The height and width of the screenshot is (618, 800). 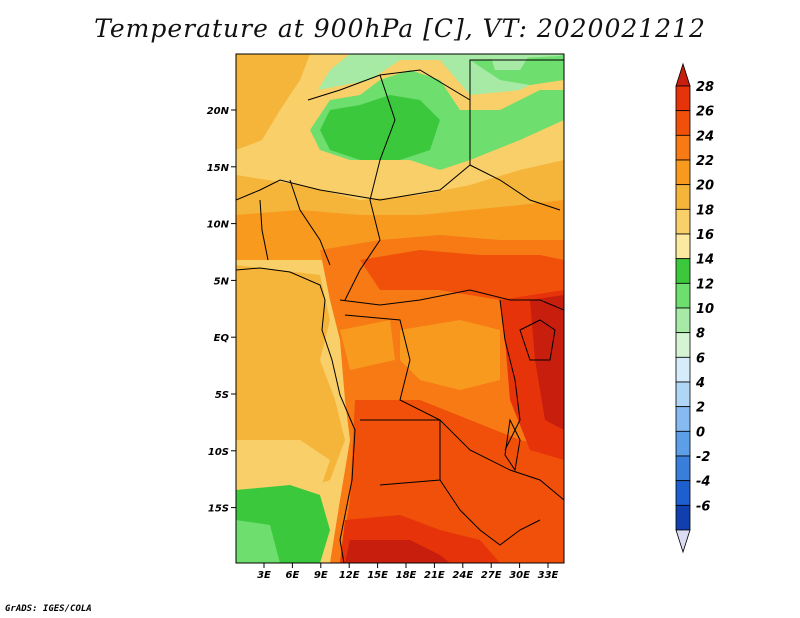 I want to click on colorbar-label: -6, so click(x=703, y=506).